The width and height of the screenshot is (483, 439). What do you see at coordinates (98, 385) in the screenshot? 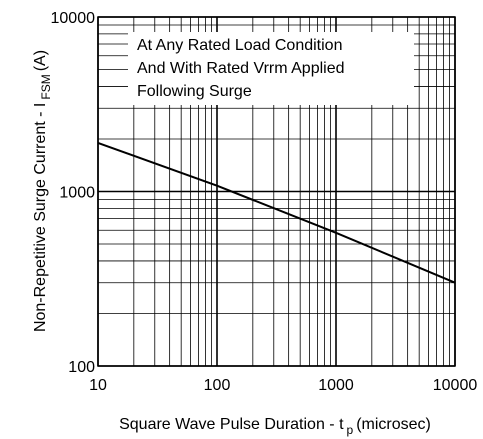
I see `x-tick-label: 10` at bounding box center [98, 385].